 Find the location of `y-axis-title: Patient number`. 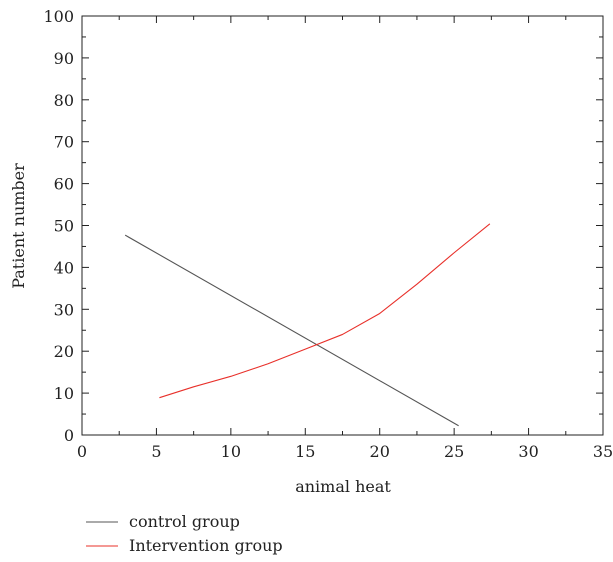

y-axis-title: Patient number is located at coordinates (18, 226).